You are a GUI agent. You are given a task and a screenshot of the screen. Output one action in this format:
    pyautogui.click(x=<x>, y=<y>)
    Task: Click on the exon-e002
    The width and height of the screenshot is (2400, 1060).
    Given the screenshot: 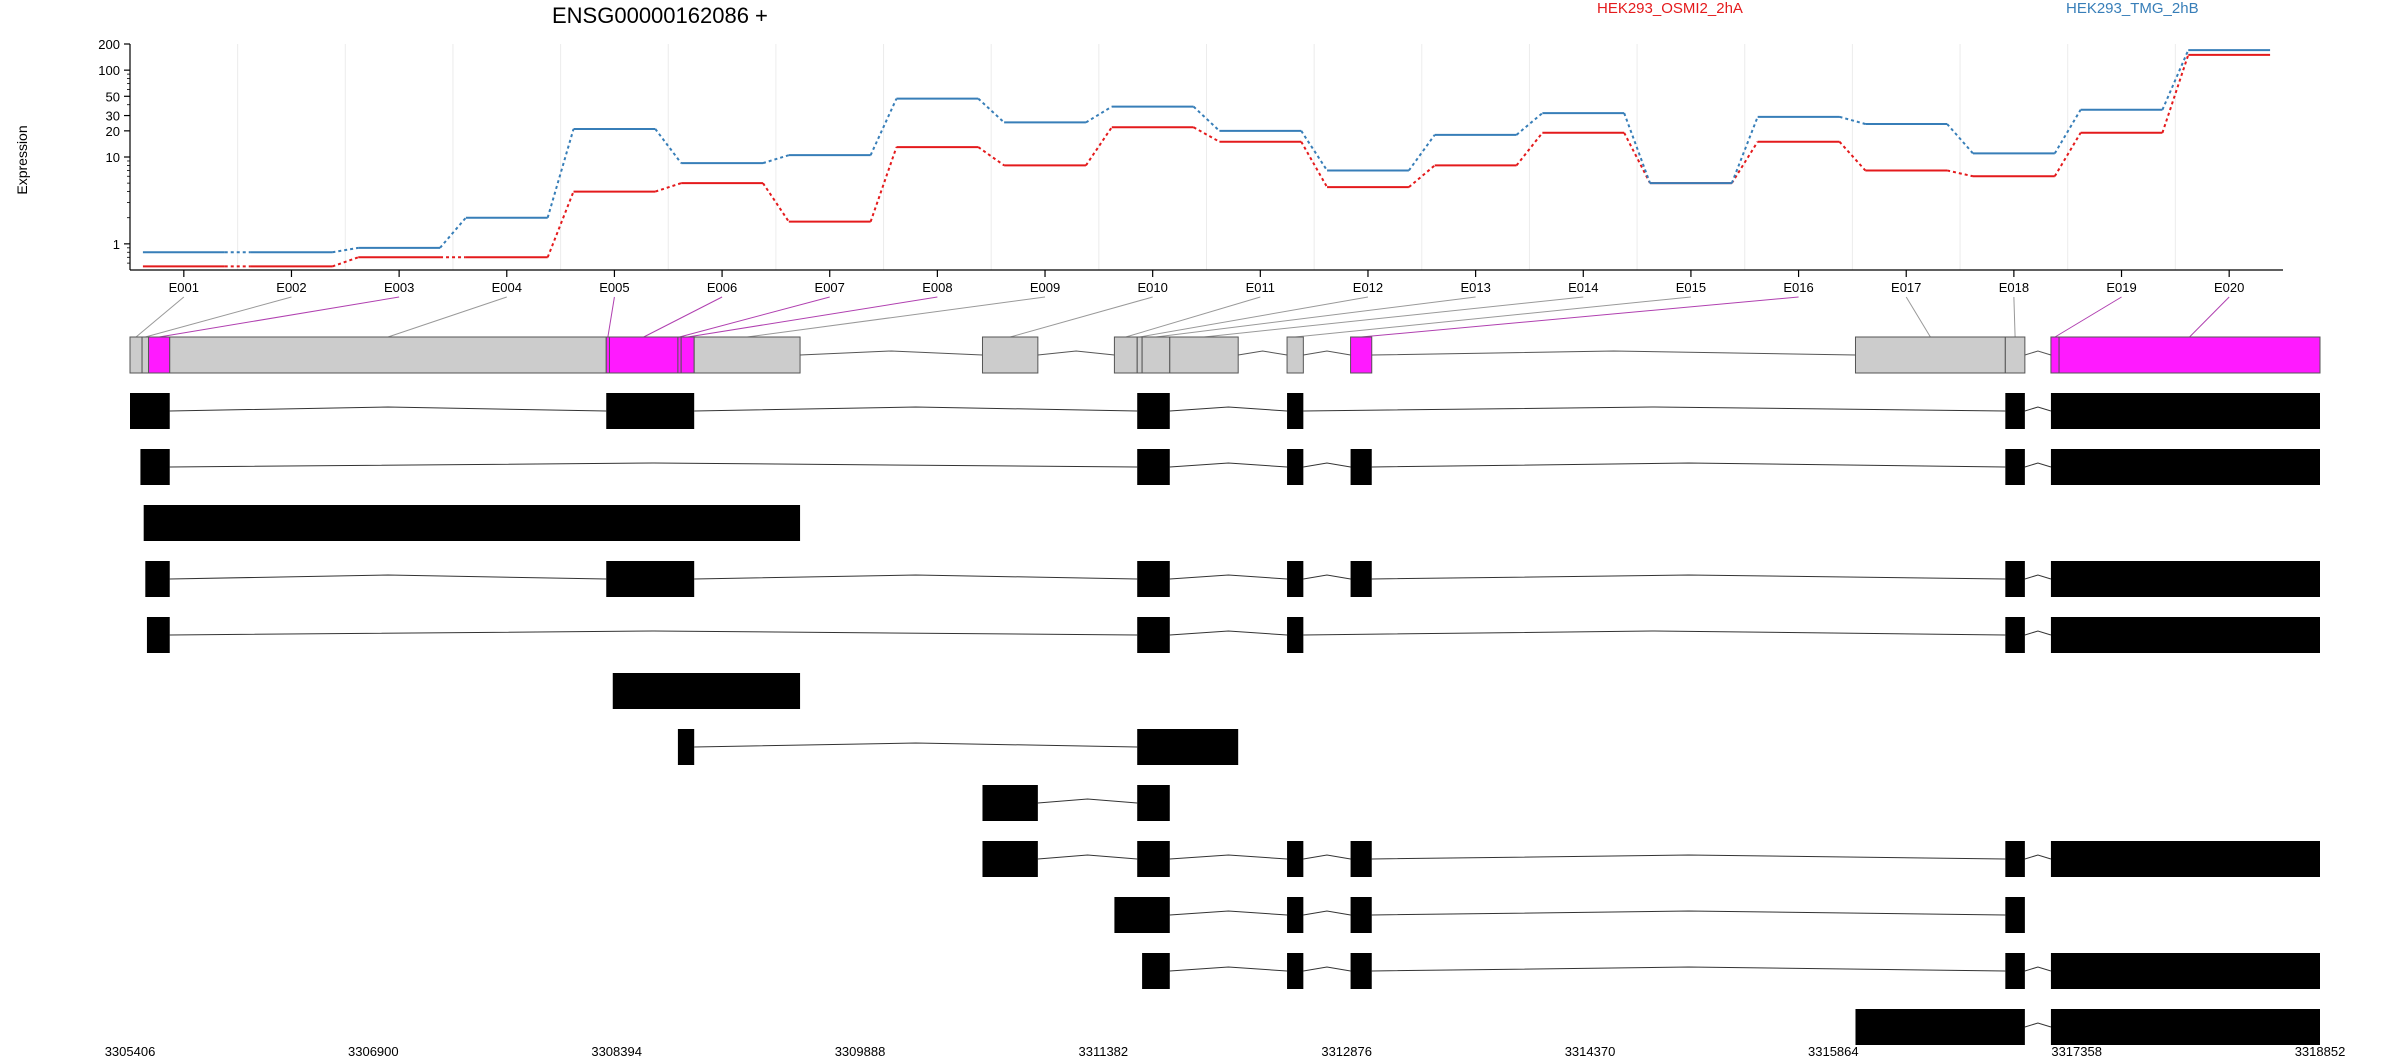 What is the action you would take?
    pyautogui.click(x=145, y=355)
    